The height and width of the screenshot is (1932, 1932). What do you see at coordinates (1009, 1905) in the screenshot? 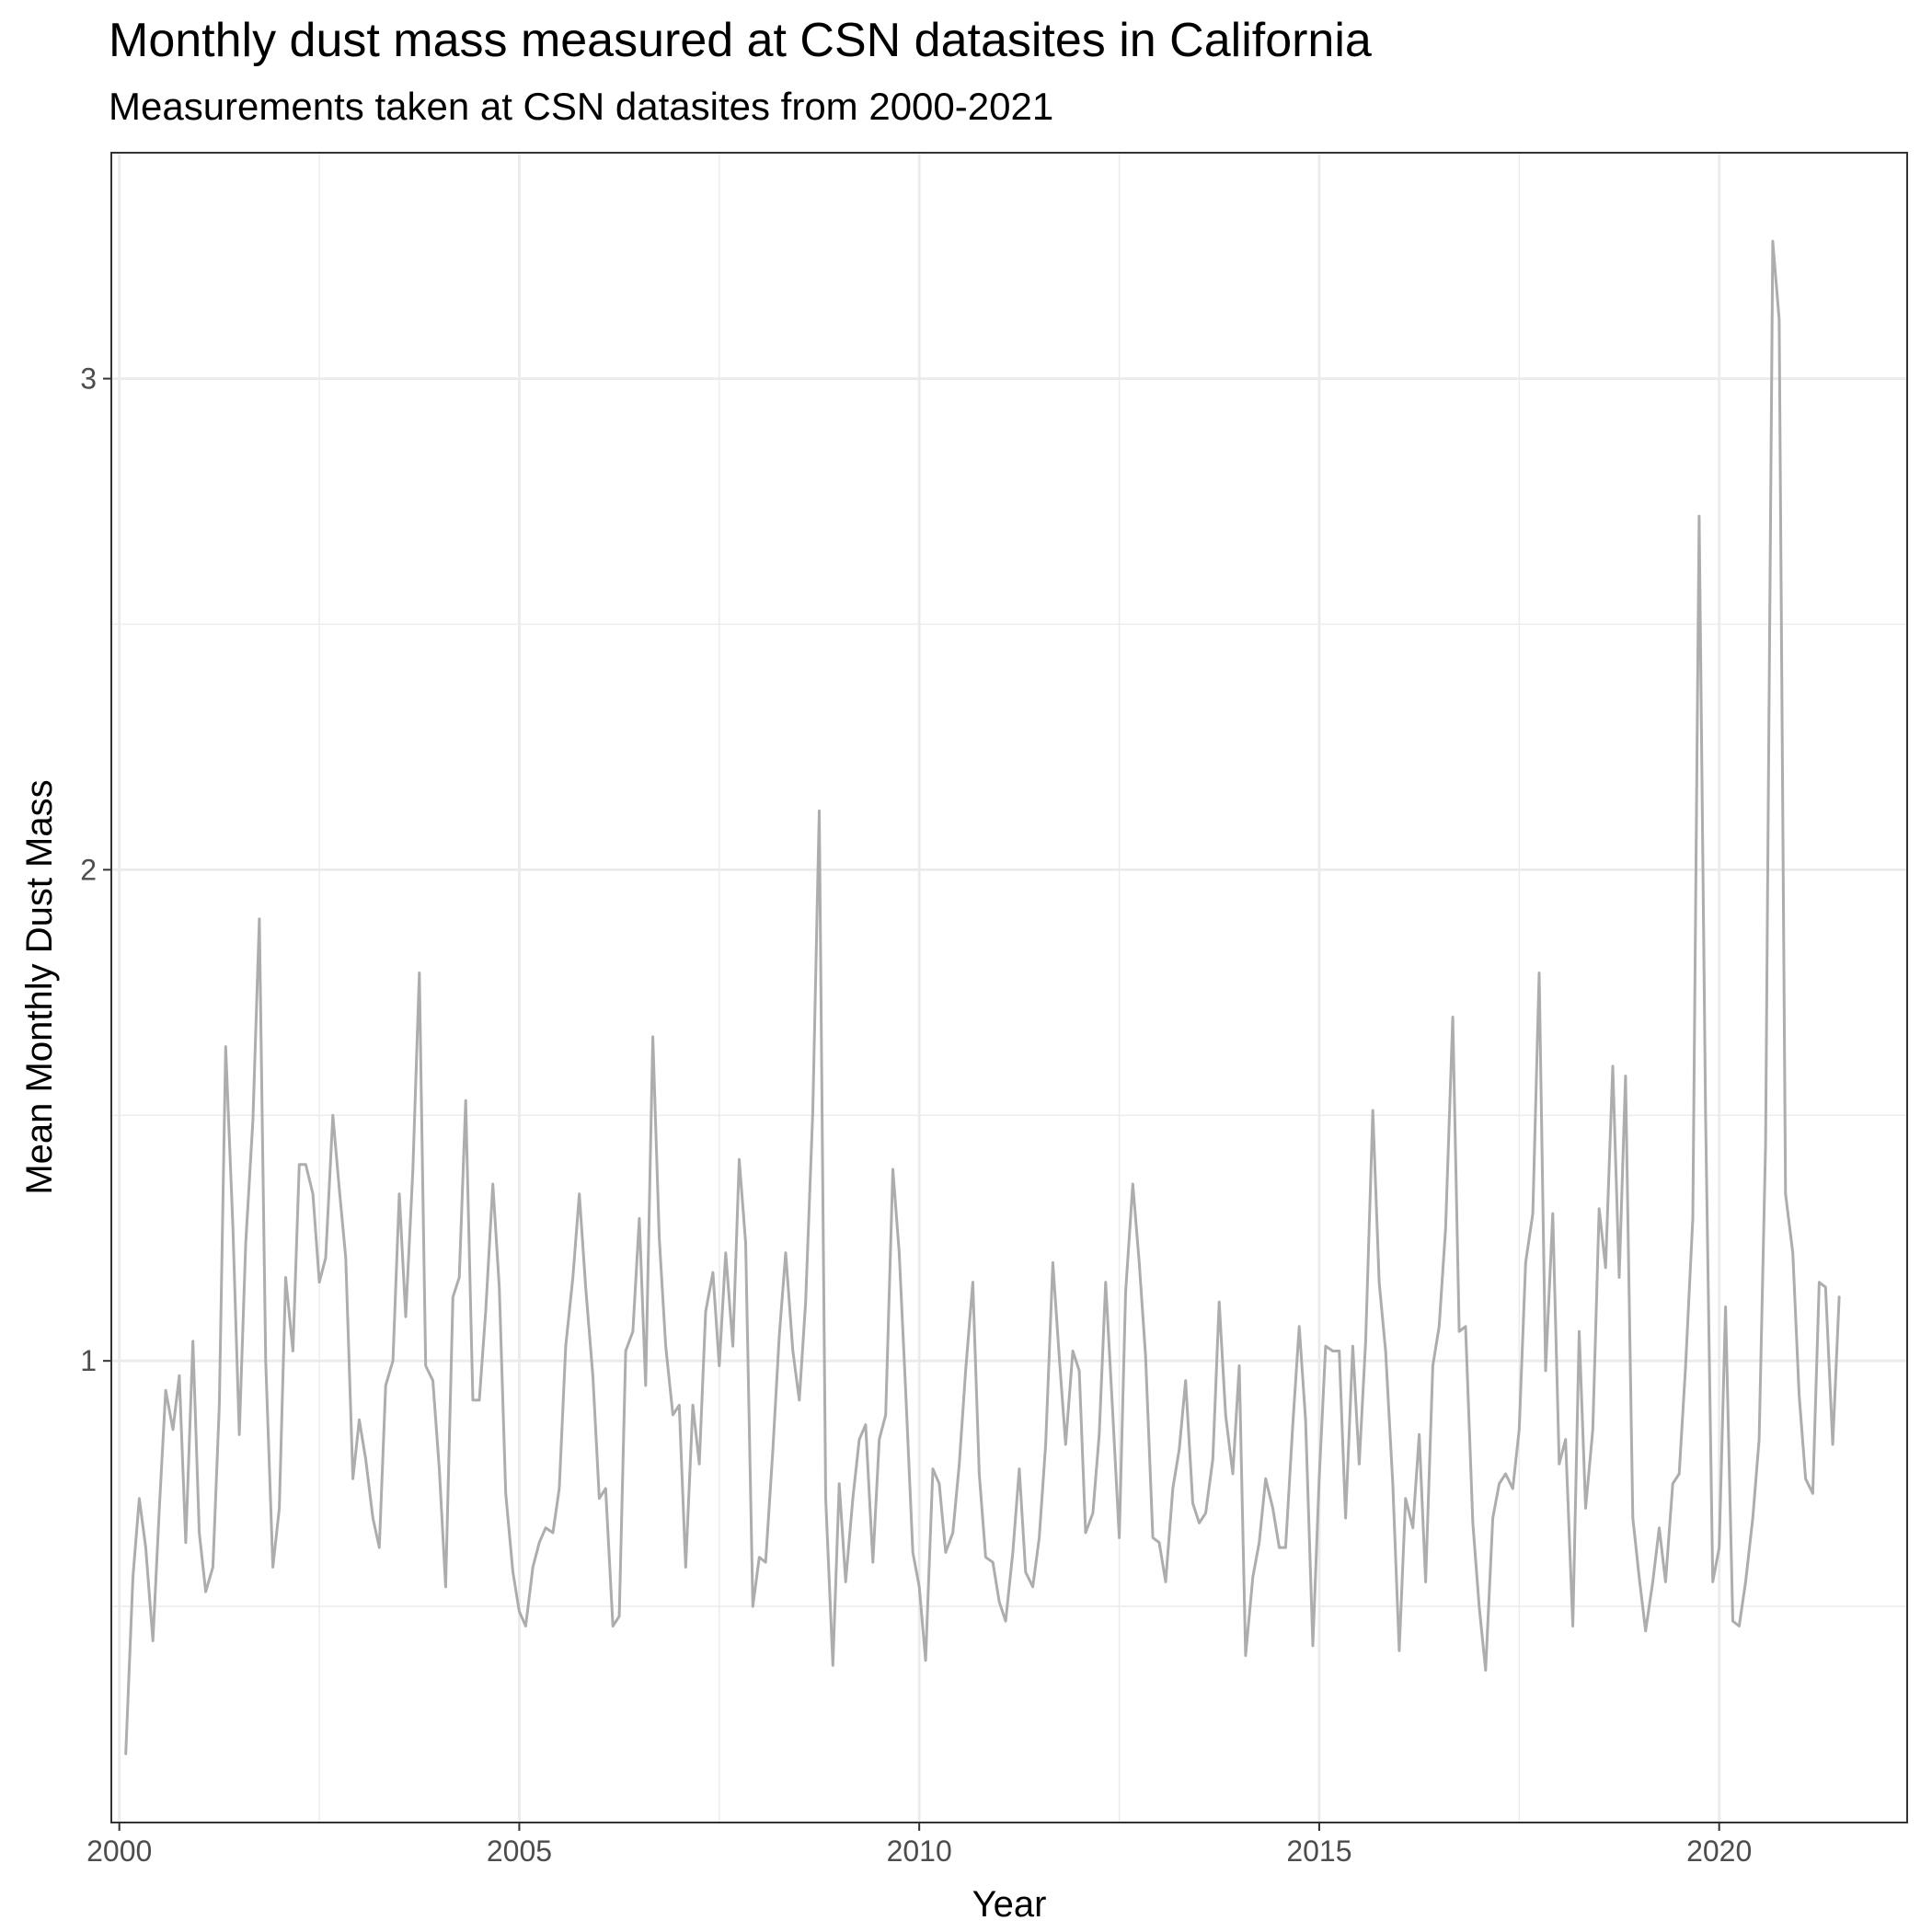
I see `x-axis-title: Year` at bounding box center [1009, 1905].